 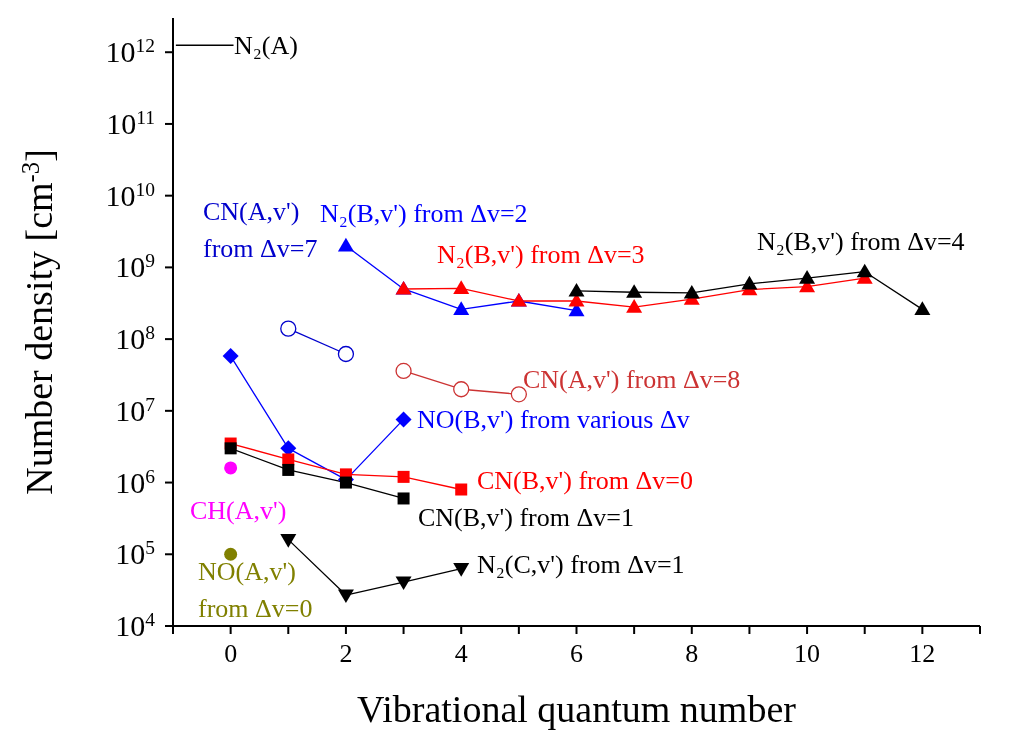 What do you see at coordinates (861, 242) in the screenshot?
I see `series-label: N₂(B,v') from Δv=4` at bounding box center [861, 242].